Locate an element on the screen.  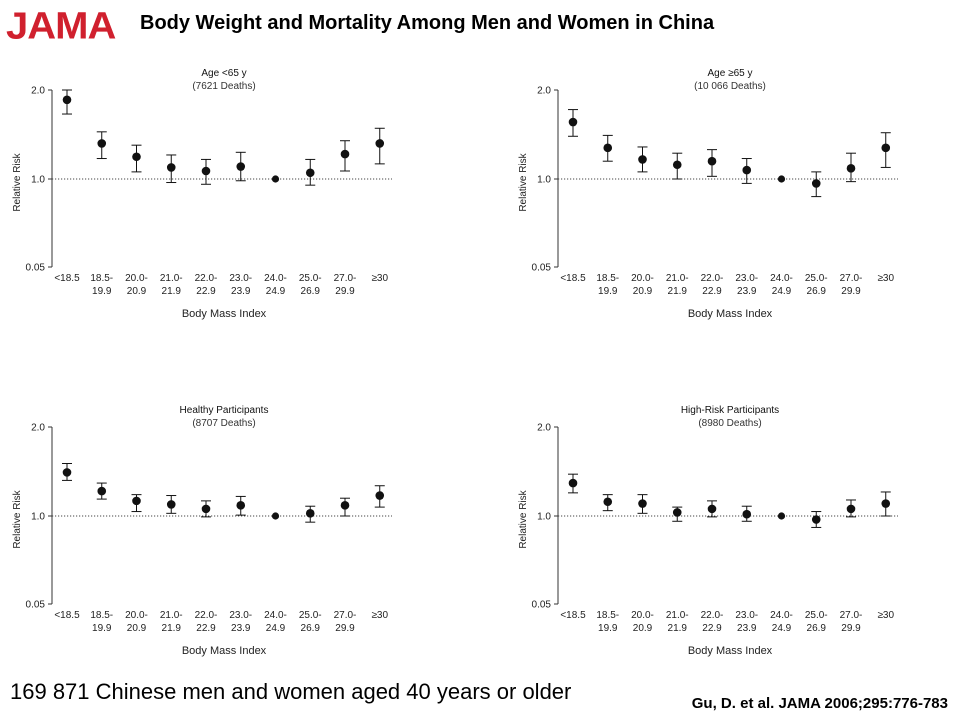
citation: Gu, D. et al. JAMA 2006;295:776-783 is located at coordinates (819, 703).